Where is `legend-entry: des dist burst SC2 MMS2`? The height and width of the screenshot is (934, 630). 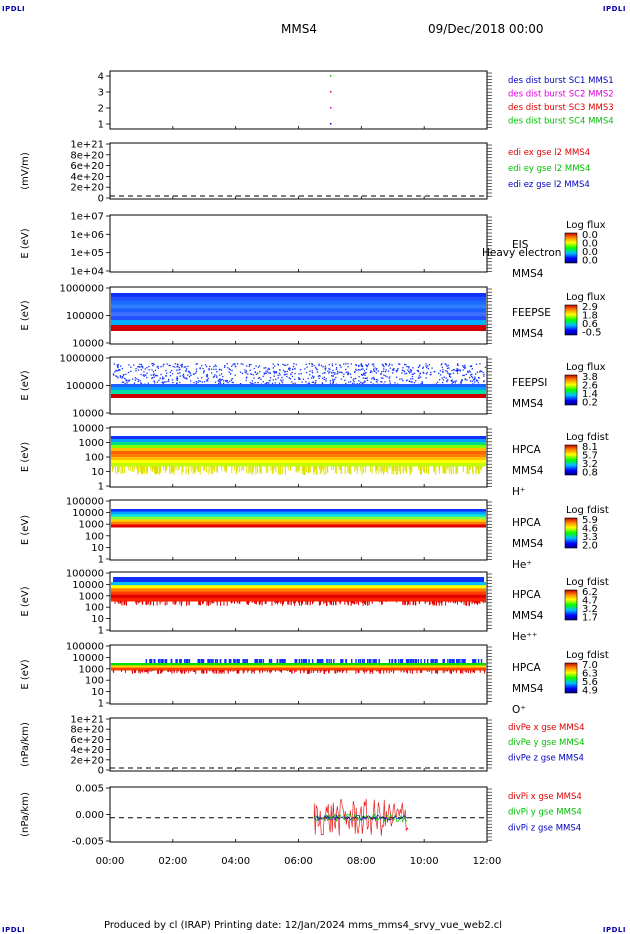 legend-entry: des dist burst SC2 MMS2 is located at coordinates (561, 94).